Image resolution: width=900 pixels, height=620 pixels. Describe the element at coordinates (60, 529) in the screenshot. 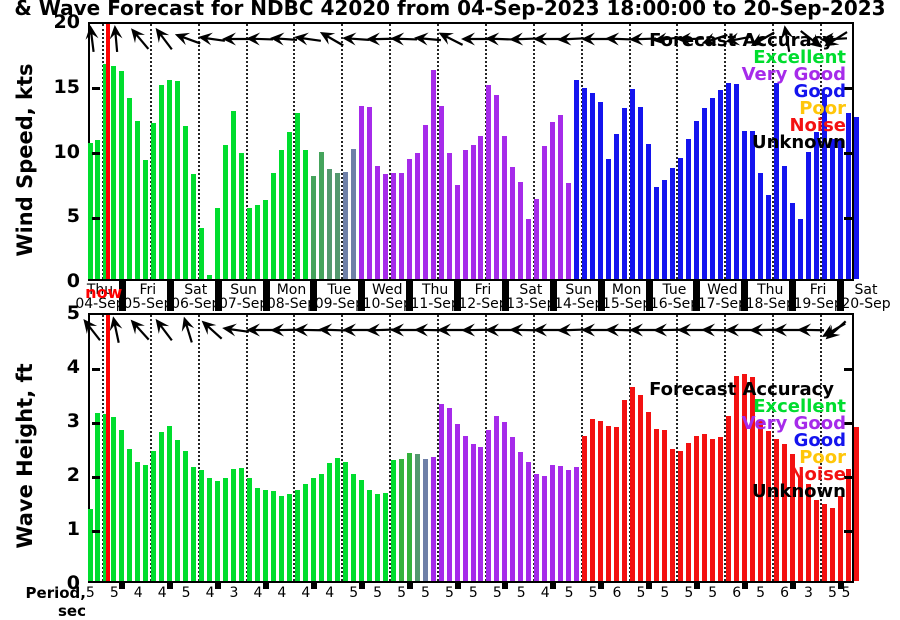

I see `y-tick-label: 1` at that location.